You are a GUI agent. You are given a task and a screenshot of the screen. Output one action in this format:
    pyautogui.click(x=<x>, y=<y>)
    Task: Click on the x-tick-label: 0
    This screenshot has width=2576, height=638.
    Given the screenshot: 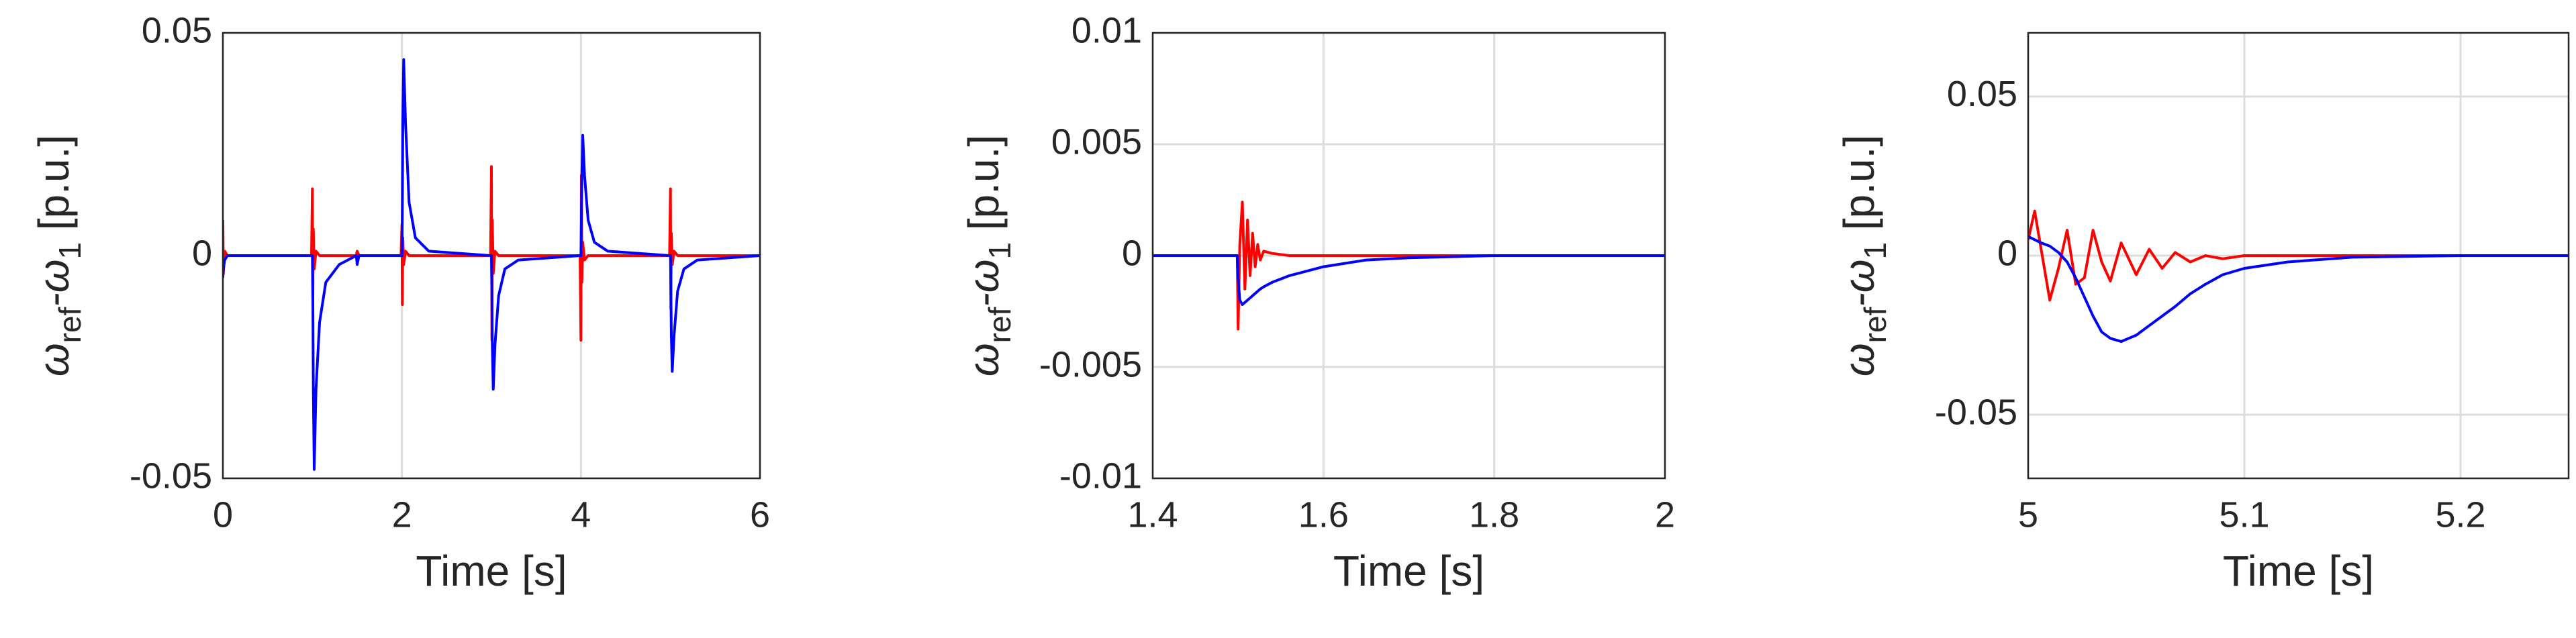 What is the action you would take?
    pyautogui.click(x=223, y=515)
    